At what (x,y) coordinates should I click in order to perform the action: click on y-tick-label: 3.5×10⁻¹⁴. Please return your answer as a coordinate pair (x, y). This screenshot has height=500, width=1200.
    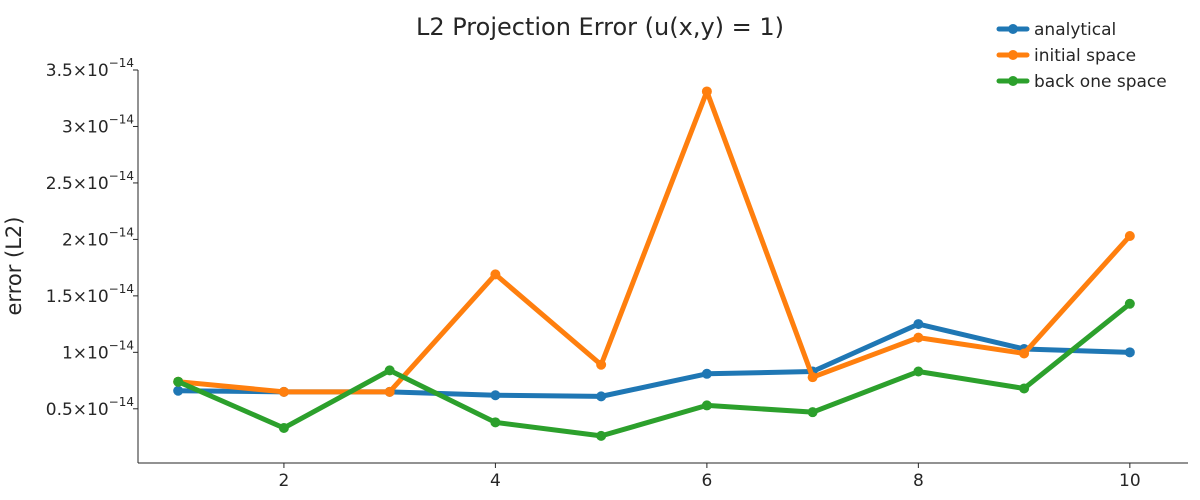
    Looking at the image, I should click on (90, 68).